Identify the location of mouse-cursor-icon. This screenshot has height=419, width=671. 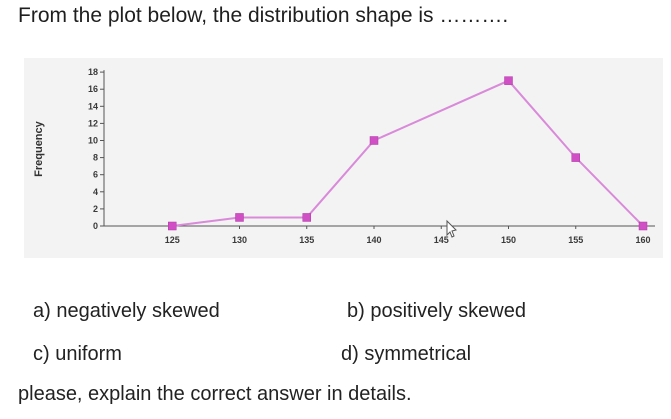
(451, 228).